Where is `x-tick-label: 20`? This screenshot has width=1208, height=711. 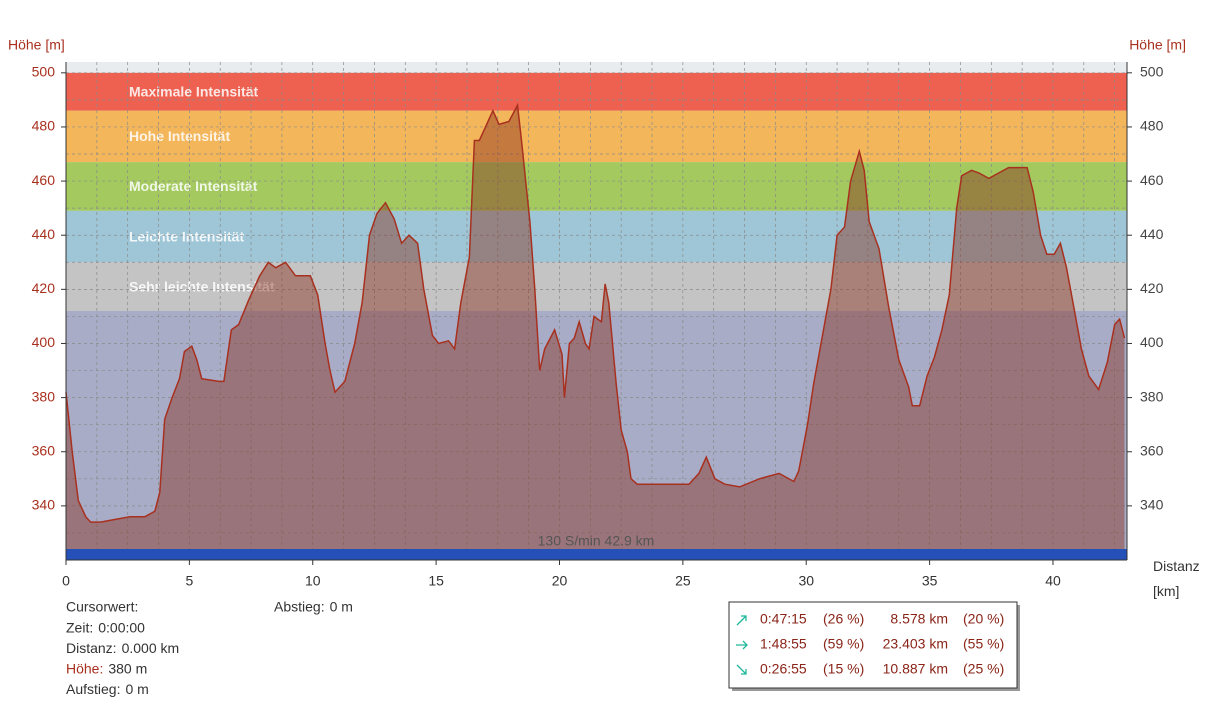 x-tick-label: 20 is located at coordinates (560, 581).